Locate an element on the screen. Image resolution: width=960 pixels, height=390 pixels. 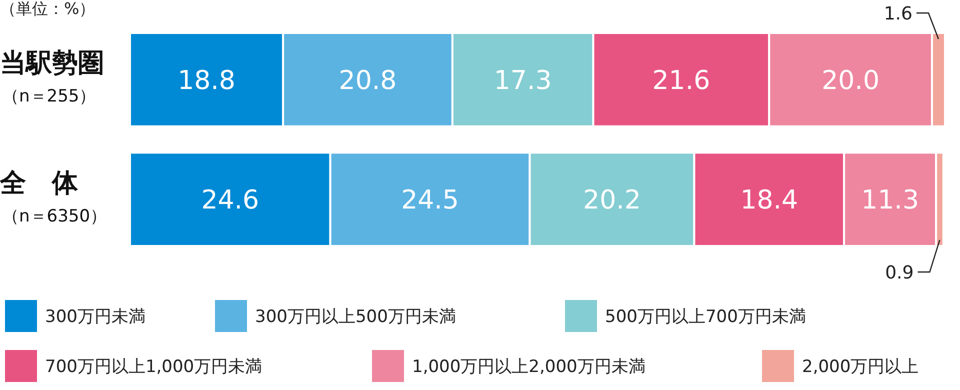
data-label: 24.5 is located at coordinates (430, 200).